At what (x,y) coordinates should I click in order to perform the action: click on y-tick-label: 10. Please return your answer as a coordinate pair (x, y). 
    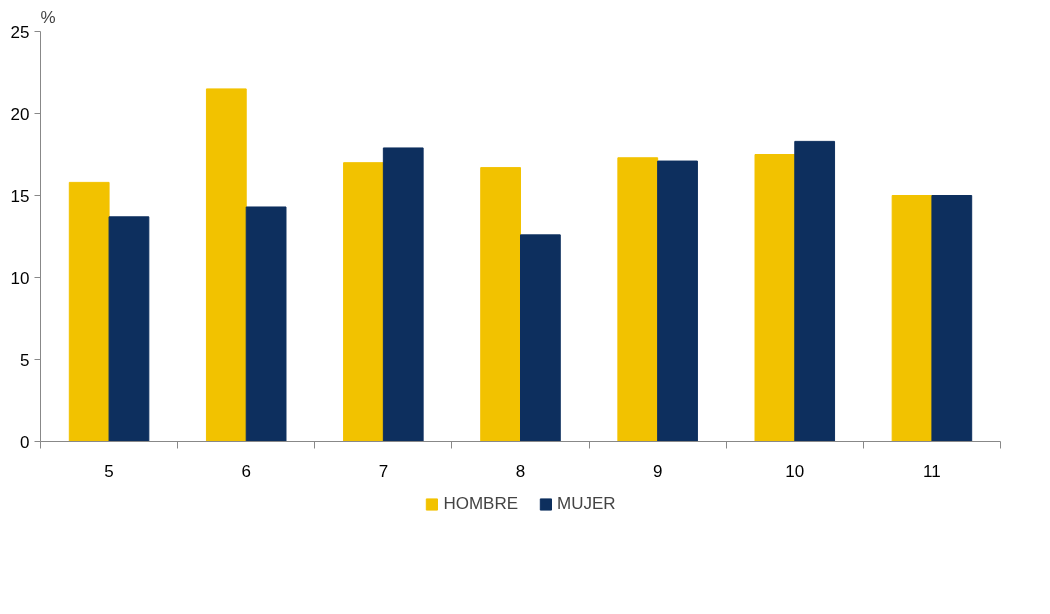
    Looking at the image, I should click on (20, 278).